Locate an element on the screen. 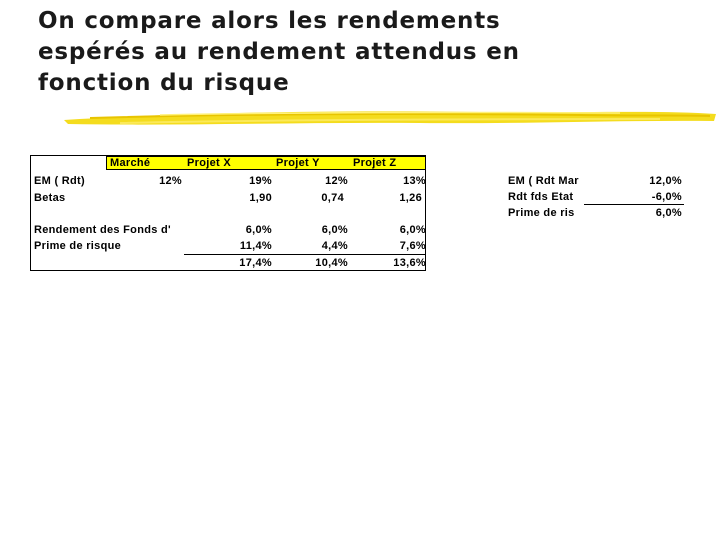  prime-projet-z: 7,6% is located at coordinates (412, 246).